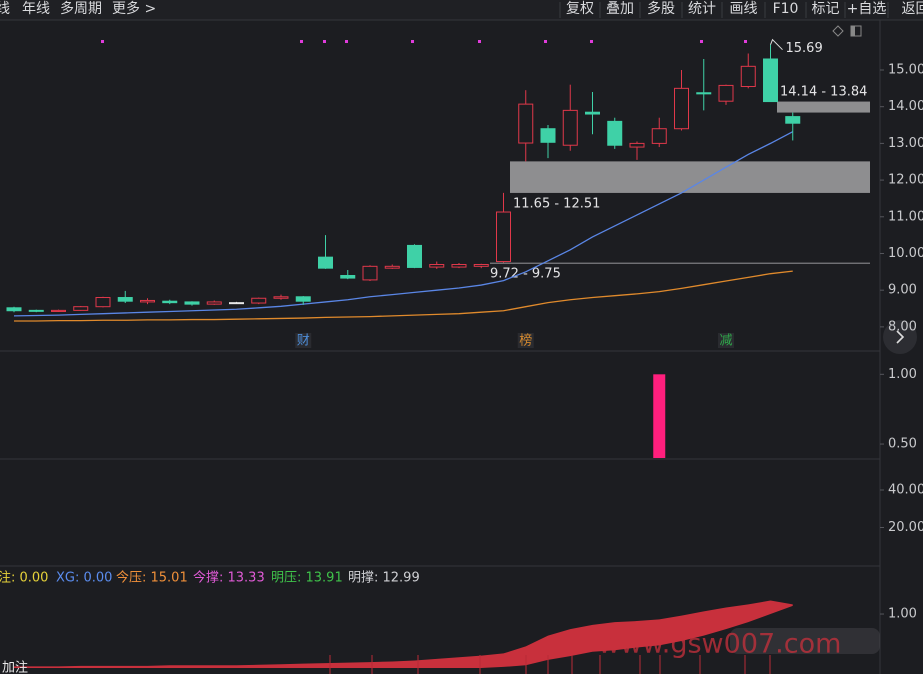 This screenshot has width=923, height=674. What do you see at coordinates (912, 9) in the screenshot?
I see `toolbar-button: 返回` at bounding box center [912, 9].